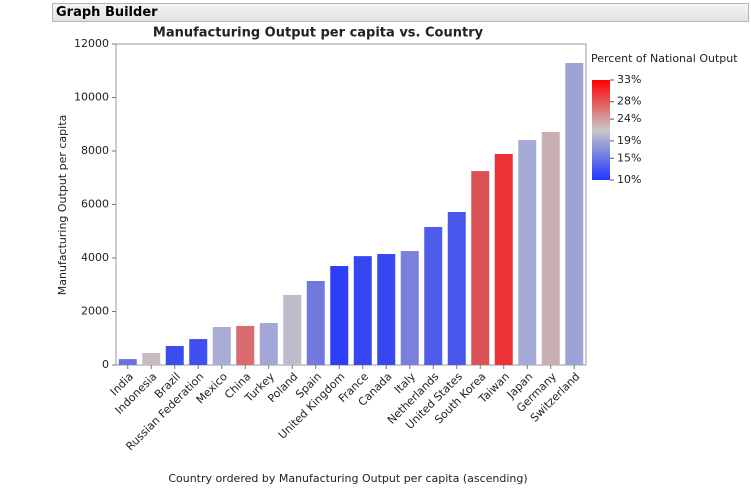 The width and height of the screenshot is (751, 490). What do you see at coordinates (62, 205) in the screenshot?
I see `y-axis-label: Manufacturing Output per capita` at bounding box center [62, 205].